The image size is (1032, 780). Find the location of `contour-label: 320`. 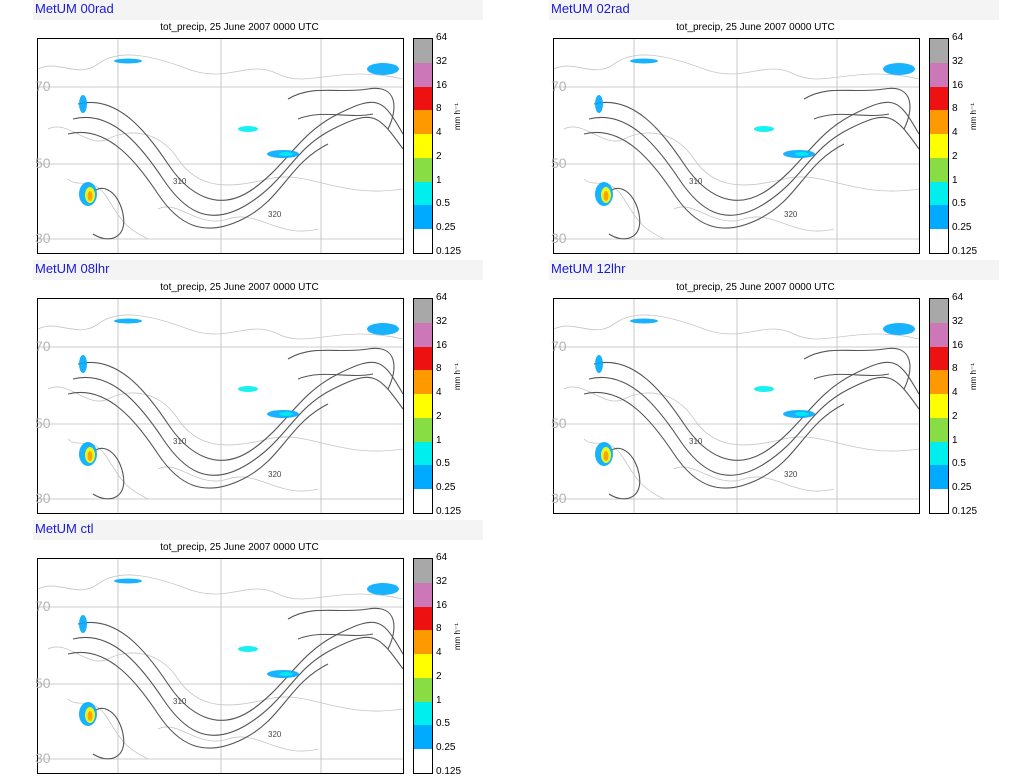

contour-label: 320 is located at coordinates (791, 474).